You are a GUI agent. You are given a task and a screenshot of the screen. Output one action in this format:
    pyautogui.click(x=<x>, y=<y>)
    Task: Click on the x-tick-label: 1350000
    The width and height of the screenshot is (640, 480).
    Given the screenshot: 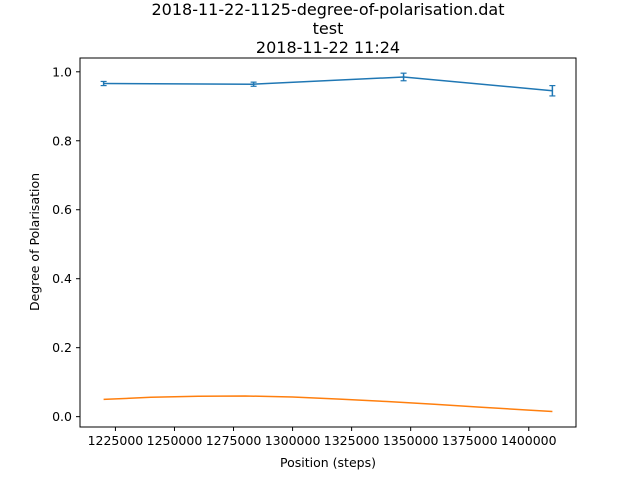 What is the action you would take?
    pyautogui.click(x=411, y=440)
    